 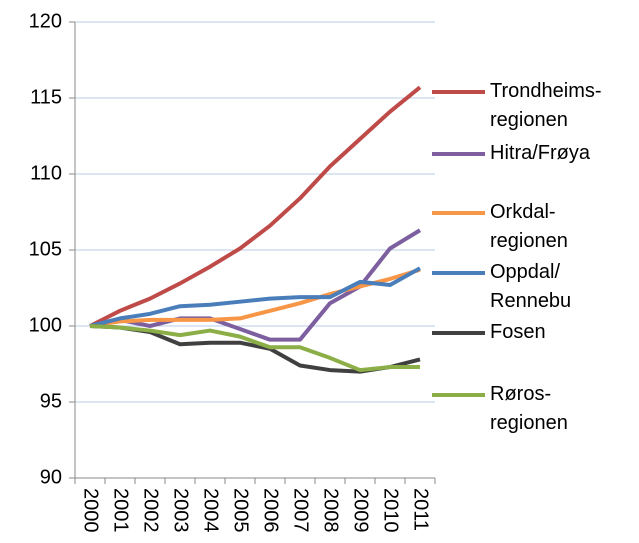 What do you see at coordinates (271, 510) in the screenshot?
I see `x-tick-label: 2006` at bounding box center [271, 510].